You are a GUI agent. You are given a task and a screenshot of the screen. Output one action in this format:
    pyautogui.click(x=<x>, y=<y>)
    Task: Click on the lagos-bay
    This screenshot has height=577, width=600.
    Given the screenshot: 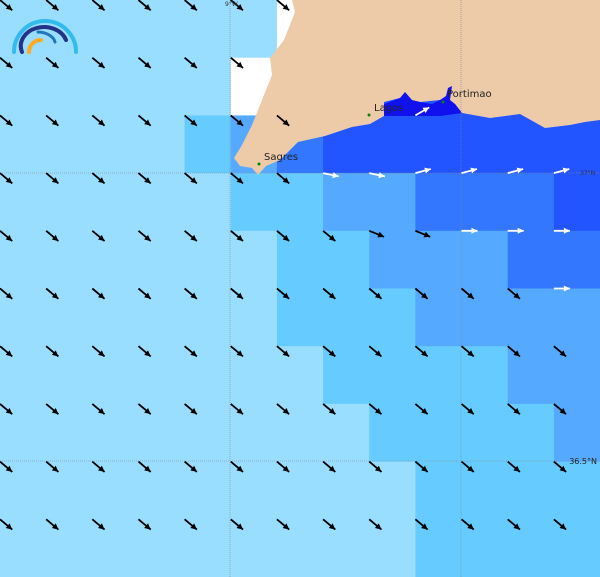 What is the action you would take?
    pyautogui.click(x=423, y=101)
    